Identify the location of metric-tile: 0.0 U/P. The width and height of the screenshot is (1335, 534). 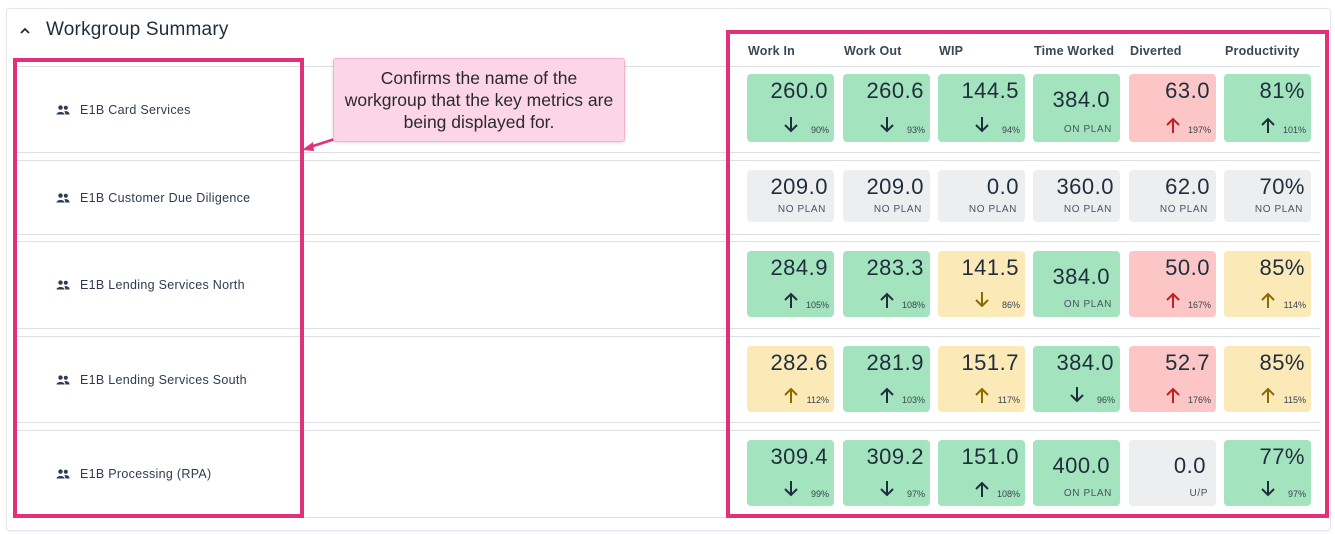
(1172, 473).